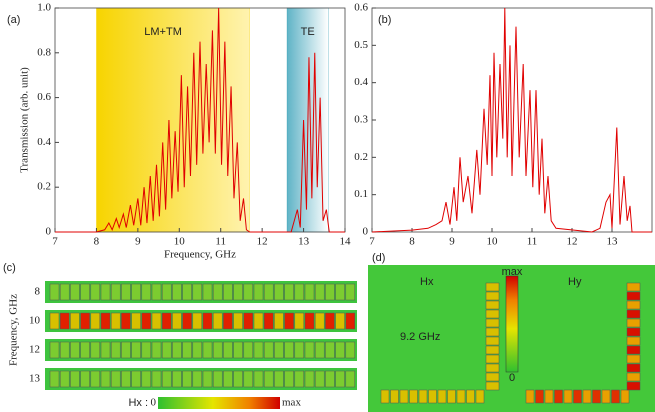 The width and height of the screenshot is (655, 412). I want to click on row-label: 12, so click(34, 350).